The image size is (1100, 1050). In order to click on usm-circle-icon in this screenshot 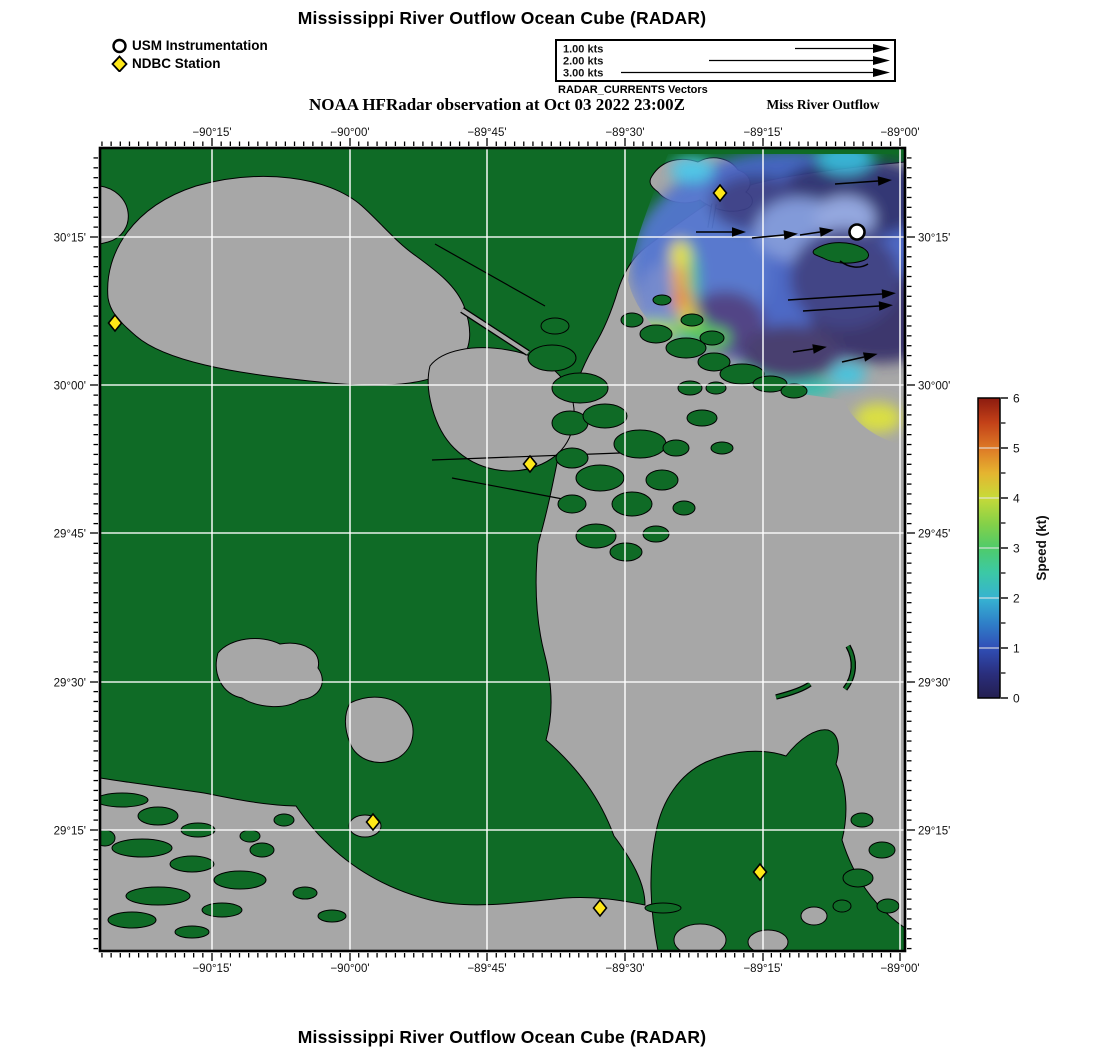, I will do `click(119, 46)`.